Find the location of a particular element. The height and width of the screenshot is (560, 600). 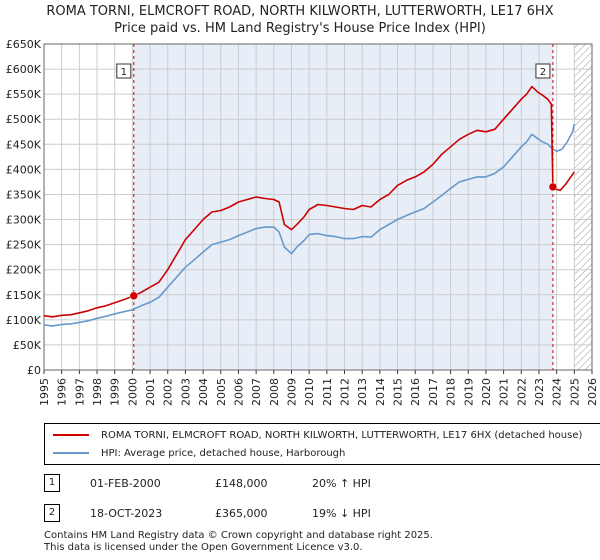

x-tick-label: 2018 is located at coordinates (451, 392).